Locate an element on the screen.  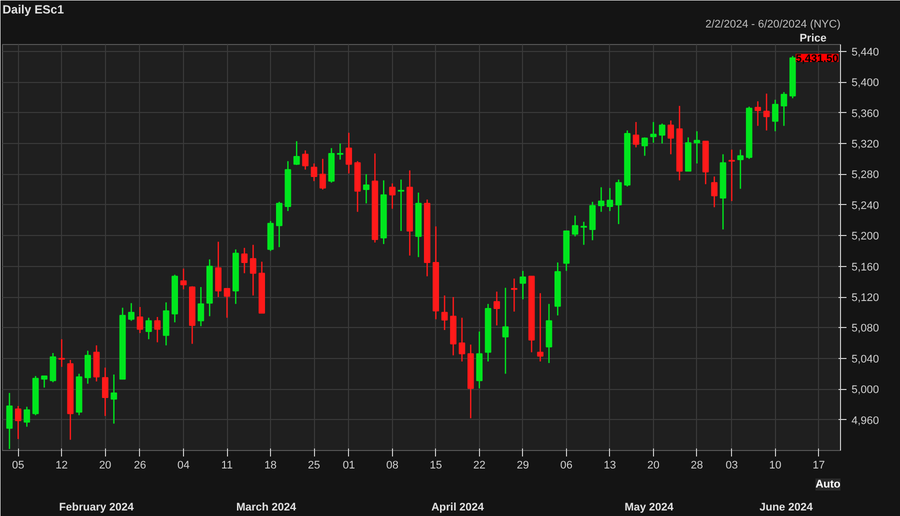
x-tick-label: 10 is located at coordinates (775, 466).